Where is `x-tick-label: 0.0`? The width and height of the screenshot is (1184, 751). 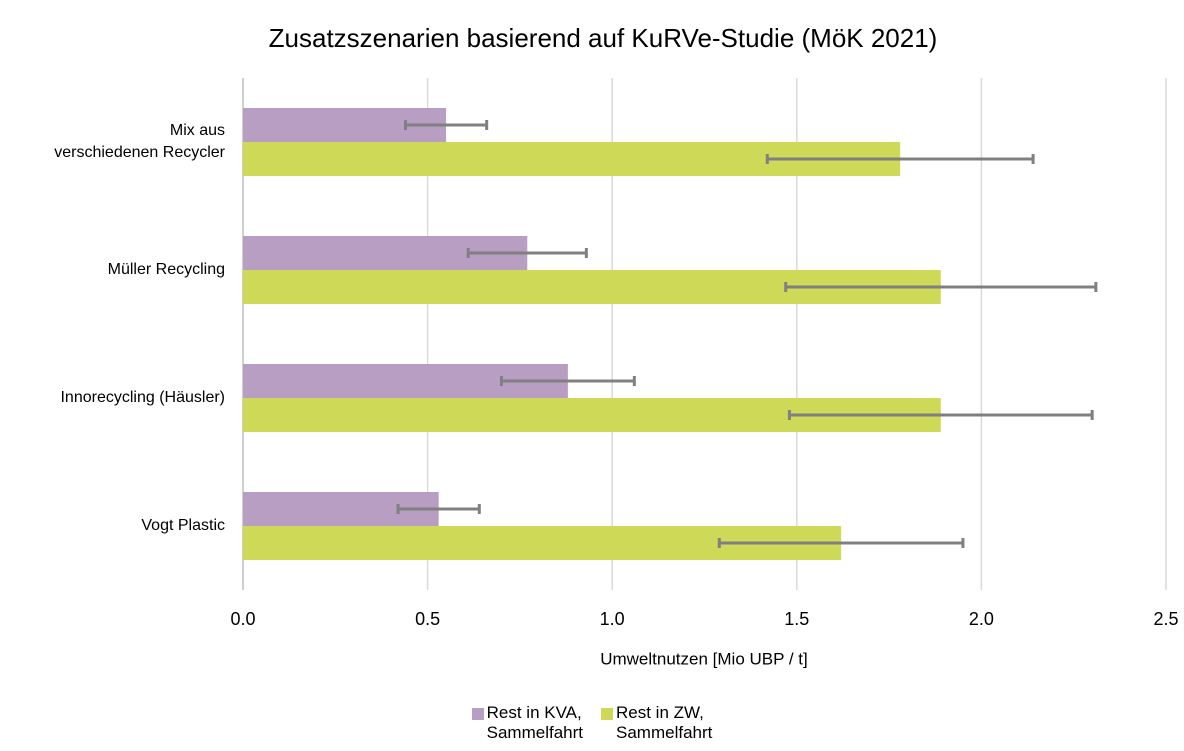 x-tick-label: 0.0 is located at coordinates (242, 619).